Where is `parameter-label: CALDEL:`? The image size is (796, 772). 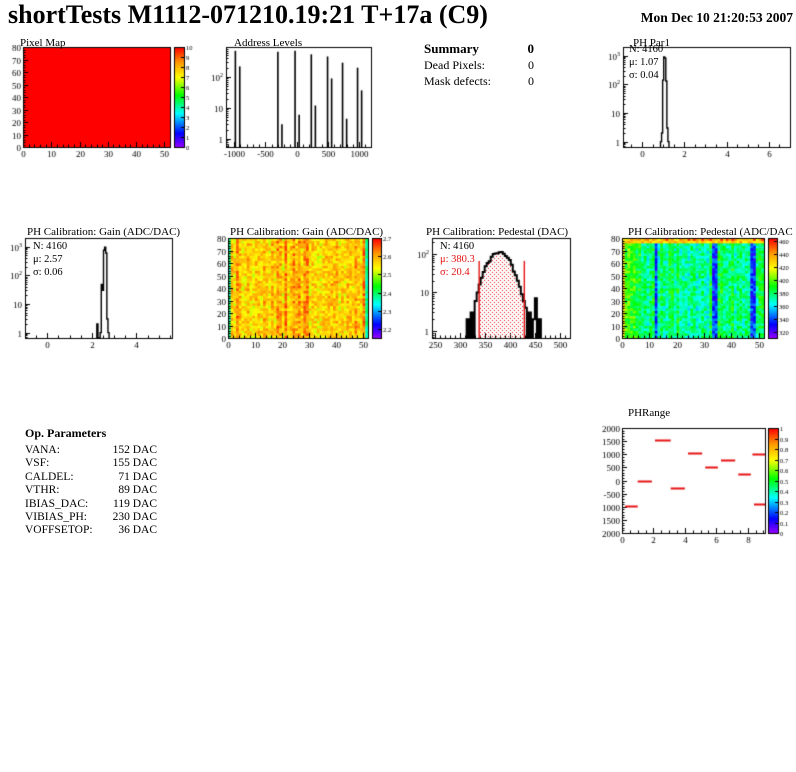
parameter-label: CALDEL: is located at coordinates (49, 476).